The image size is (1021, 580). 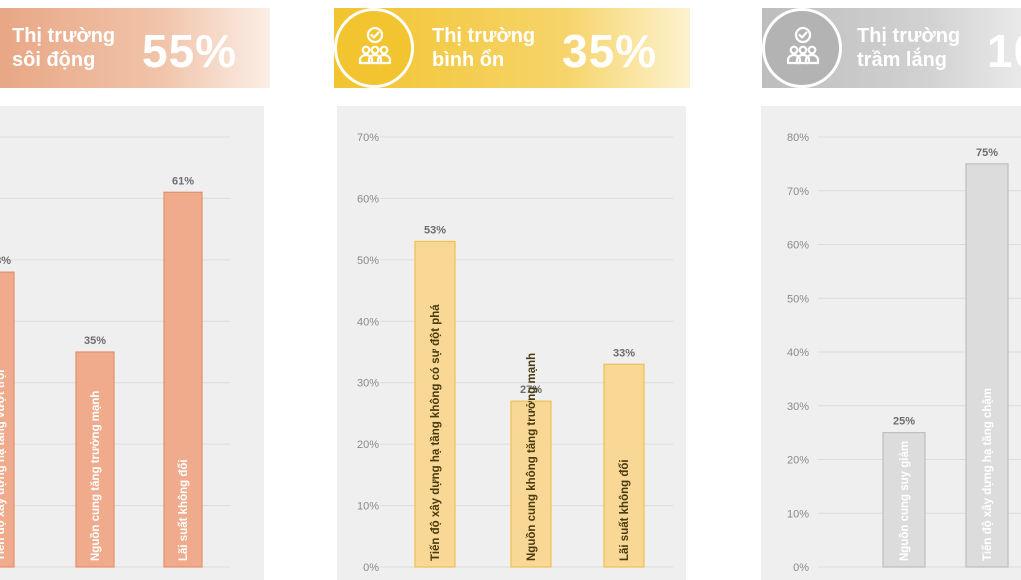 What do you see at coordinates (483, 48) in the screenshot?
I see `banner-title: Thị trường bình ổn` at bounding box center [483, 48].